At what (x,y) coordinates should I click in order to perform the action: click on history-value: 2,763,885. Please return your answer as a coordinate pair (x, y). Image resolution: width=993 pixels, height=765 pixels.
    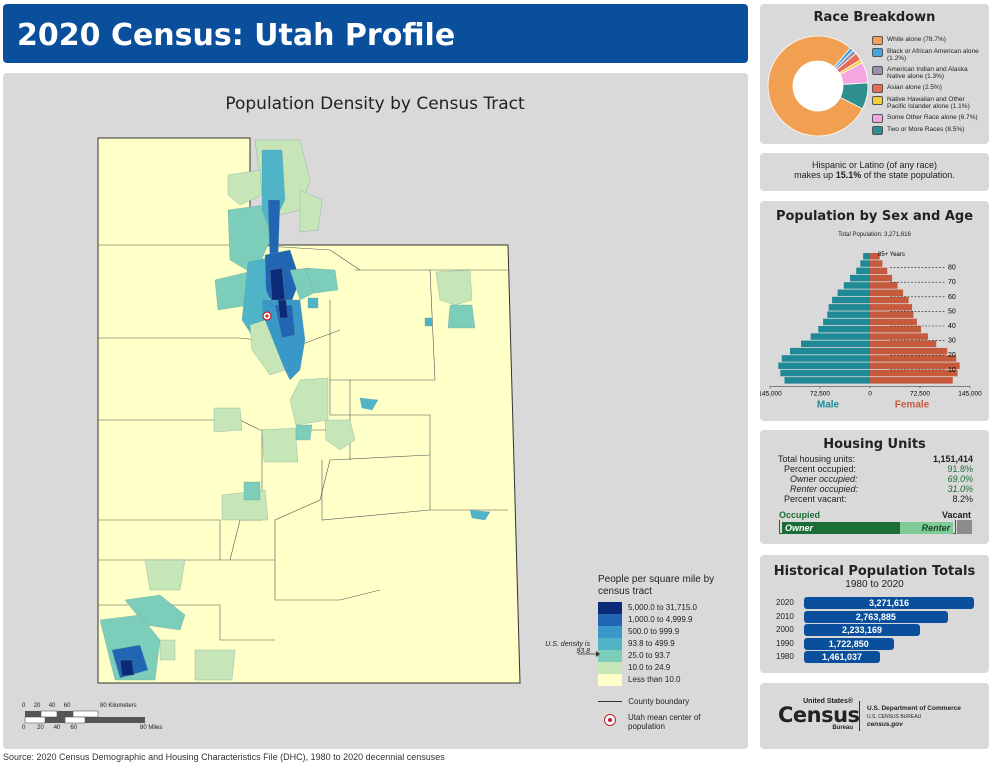
    Looking at the image, I should click on (875, 616).